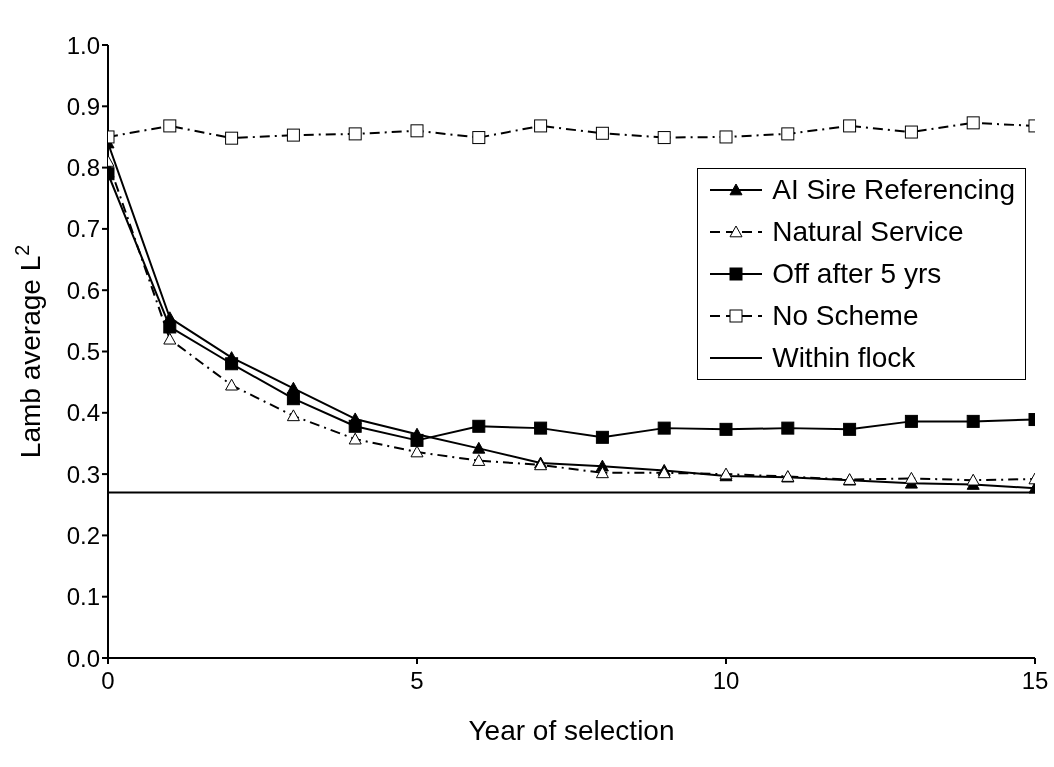  Describe the element at coordinates (571, 730) in the screenshot. I see `x-axis-title: Year of selection` at that location.